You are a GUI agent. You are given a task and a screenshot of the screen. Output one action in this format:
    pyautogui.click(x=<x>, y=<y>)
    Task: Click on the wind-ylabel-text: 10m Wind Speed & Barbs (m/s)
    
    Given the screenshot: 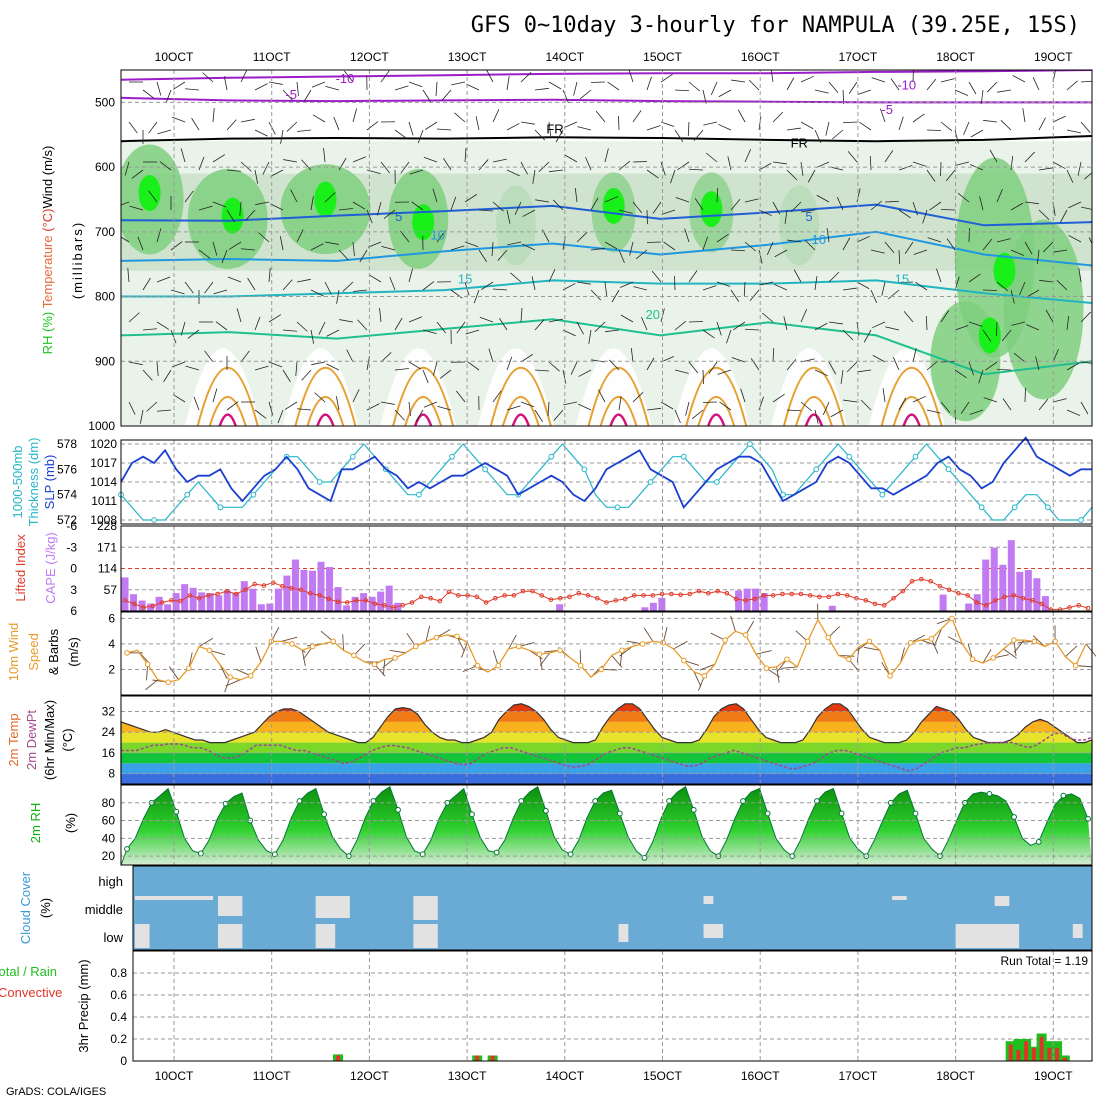 What is the action you would take?
    pyautogui.click(x=43, y=652)
    